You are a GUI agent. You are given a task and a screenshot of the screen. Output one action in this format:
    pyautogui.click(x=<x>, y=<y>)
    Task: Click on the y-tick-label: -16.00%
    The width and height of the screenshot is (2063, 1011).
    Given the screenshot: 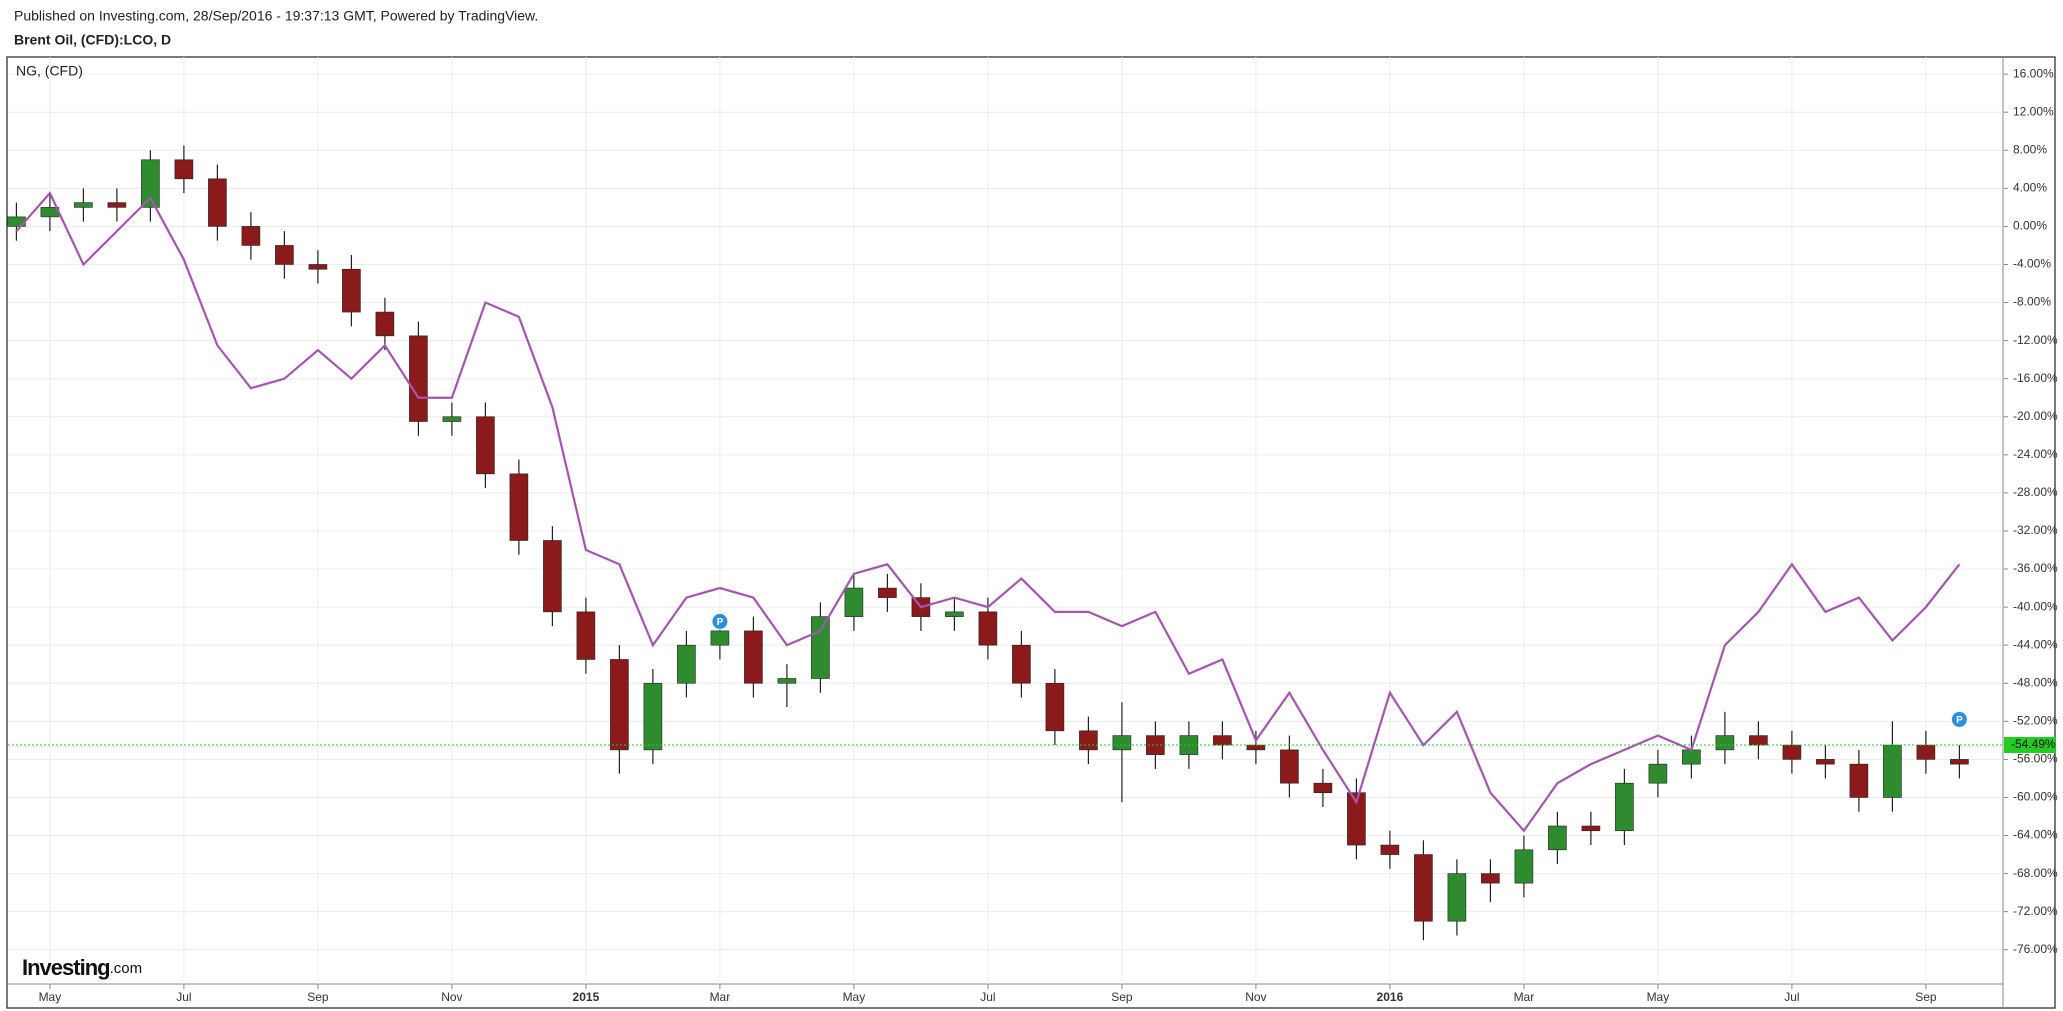 What is the action you would take?
    pyautogui.click(x=2035, y=378)
    